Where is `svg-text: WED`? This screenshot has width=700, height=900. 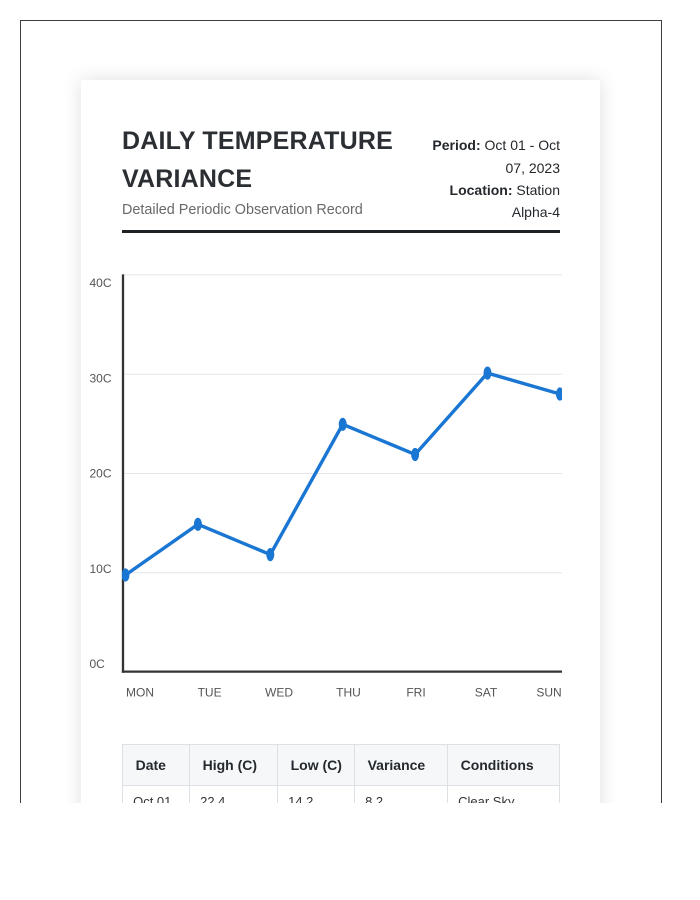
svg-text: WED is located at coordinates (279, 692).